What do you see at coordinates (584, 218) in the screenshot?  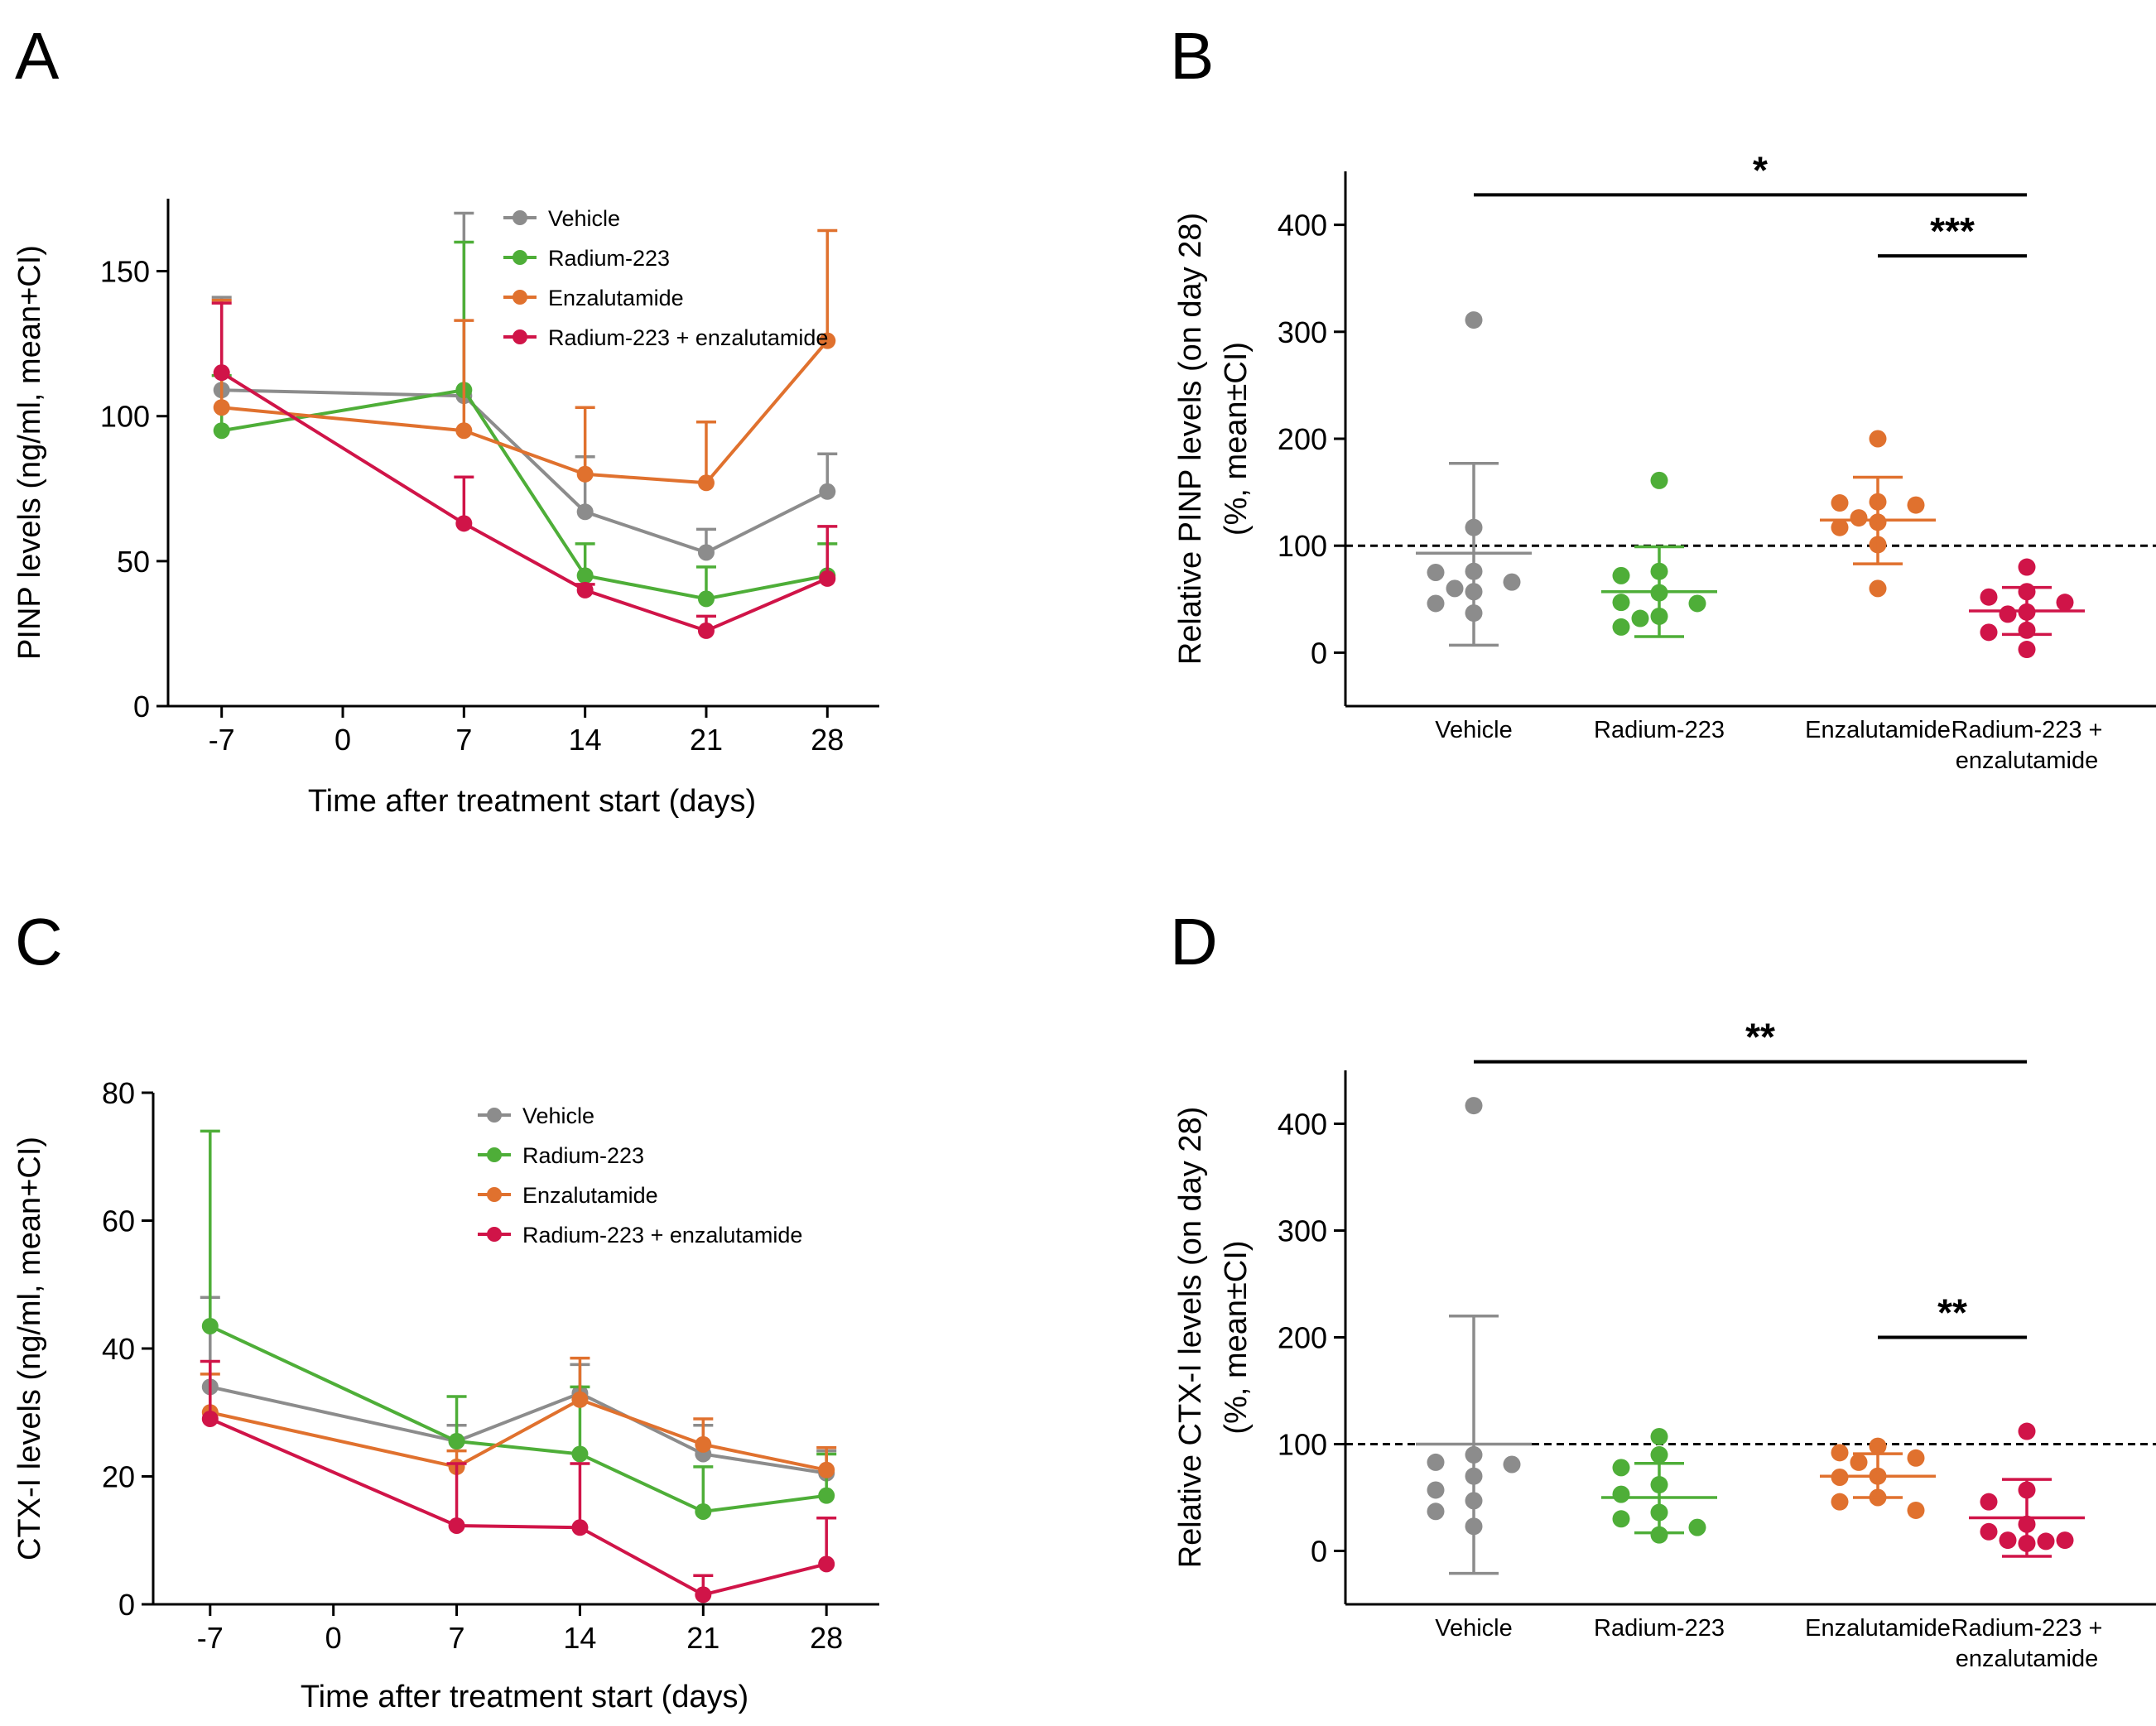 I see `legend-label: Vehicle` at bounding box center [584, 218].